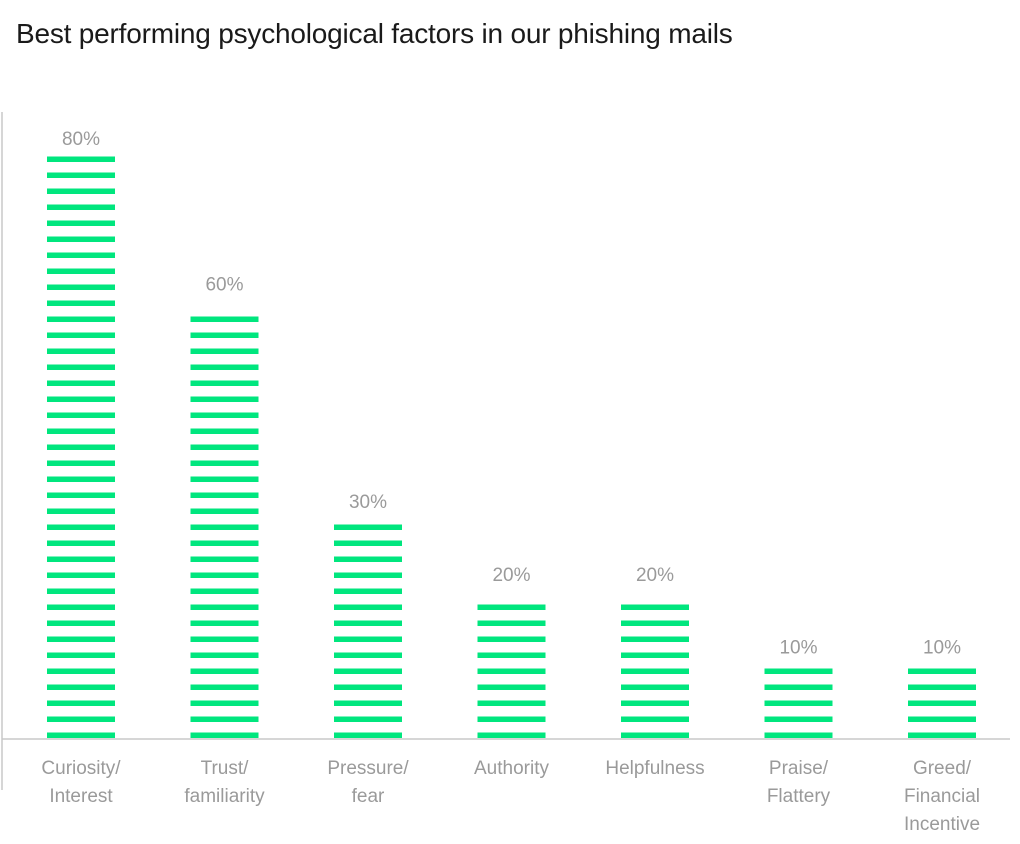 The height and width of the screenshot is (844, 1020). What do you see at coordinates (942, 796) in the screenshot?
I see `x-tick-label: Financial` at bounding box center [942, 796].